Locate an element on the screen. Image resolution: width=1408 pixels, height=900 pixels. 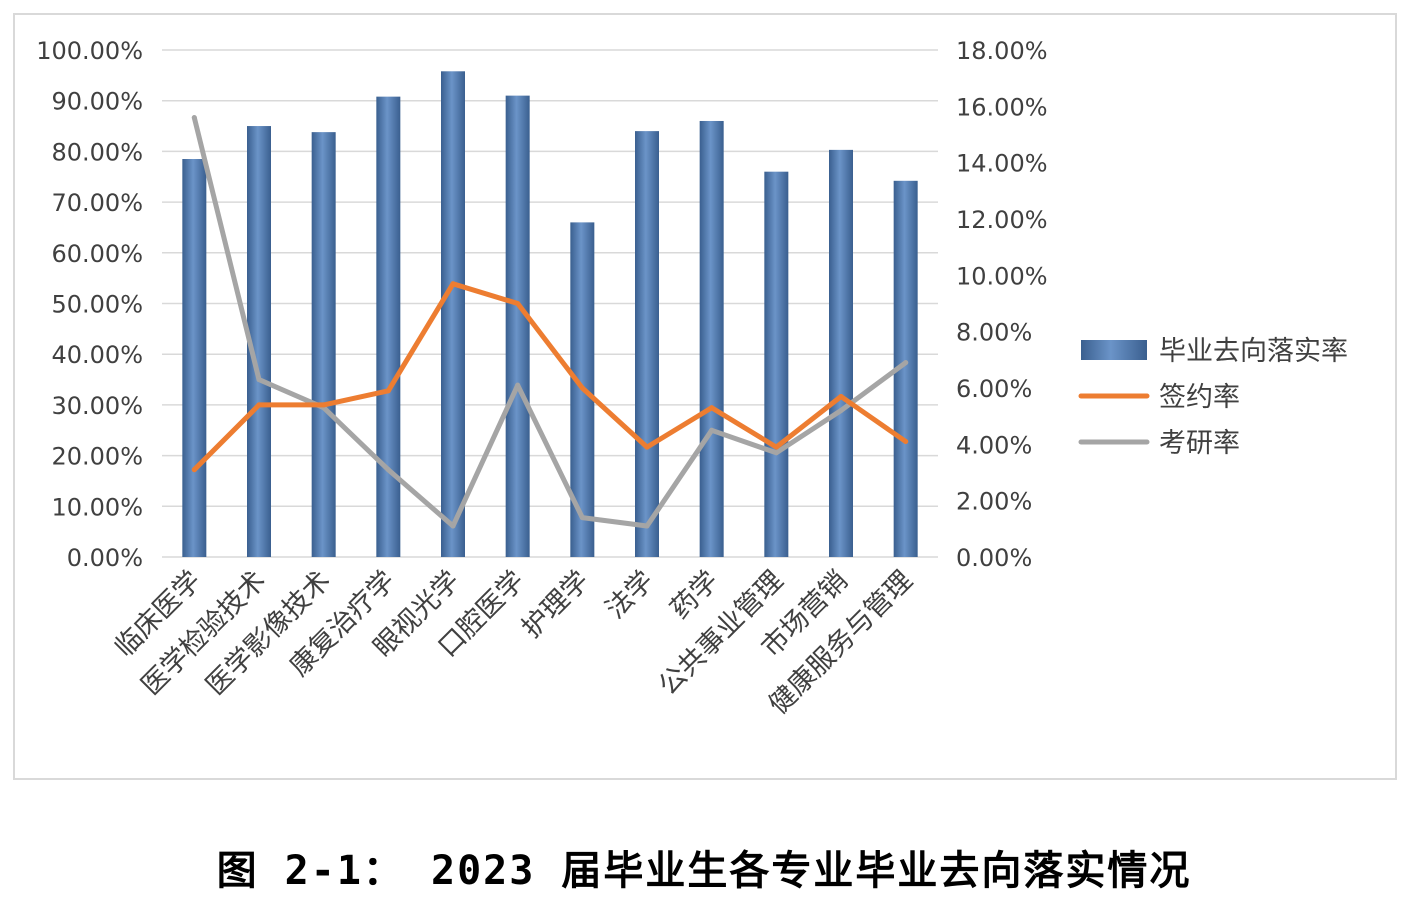
bar-市场营销 is located at coordinates (841, 353).